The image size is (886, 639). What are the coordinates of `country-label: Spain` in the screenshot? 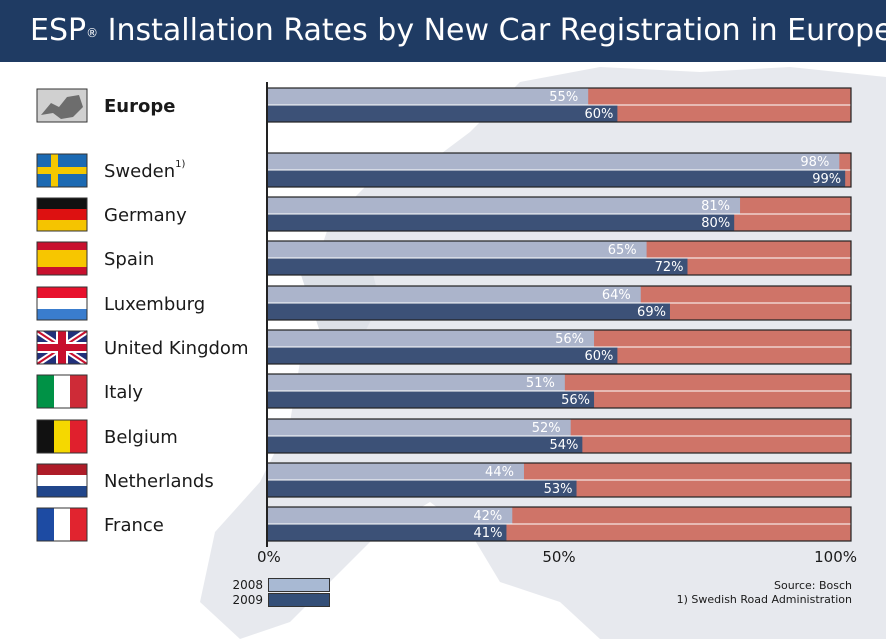 It's located at (129, 259).